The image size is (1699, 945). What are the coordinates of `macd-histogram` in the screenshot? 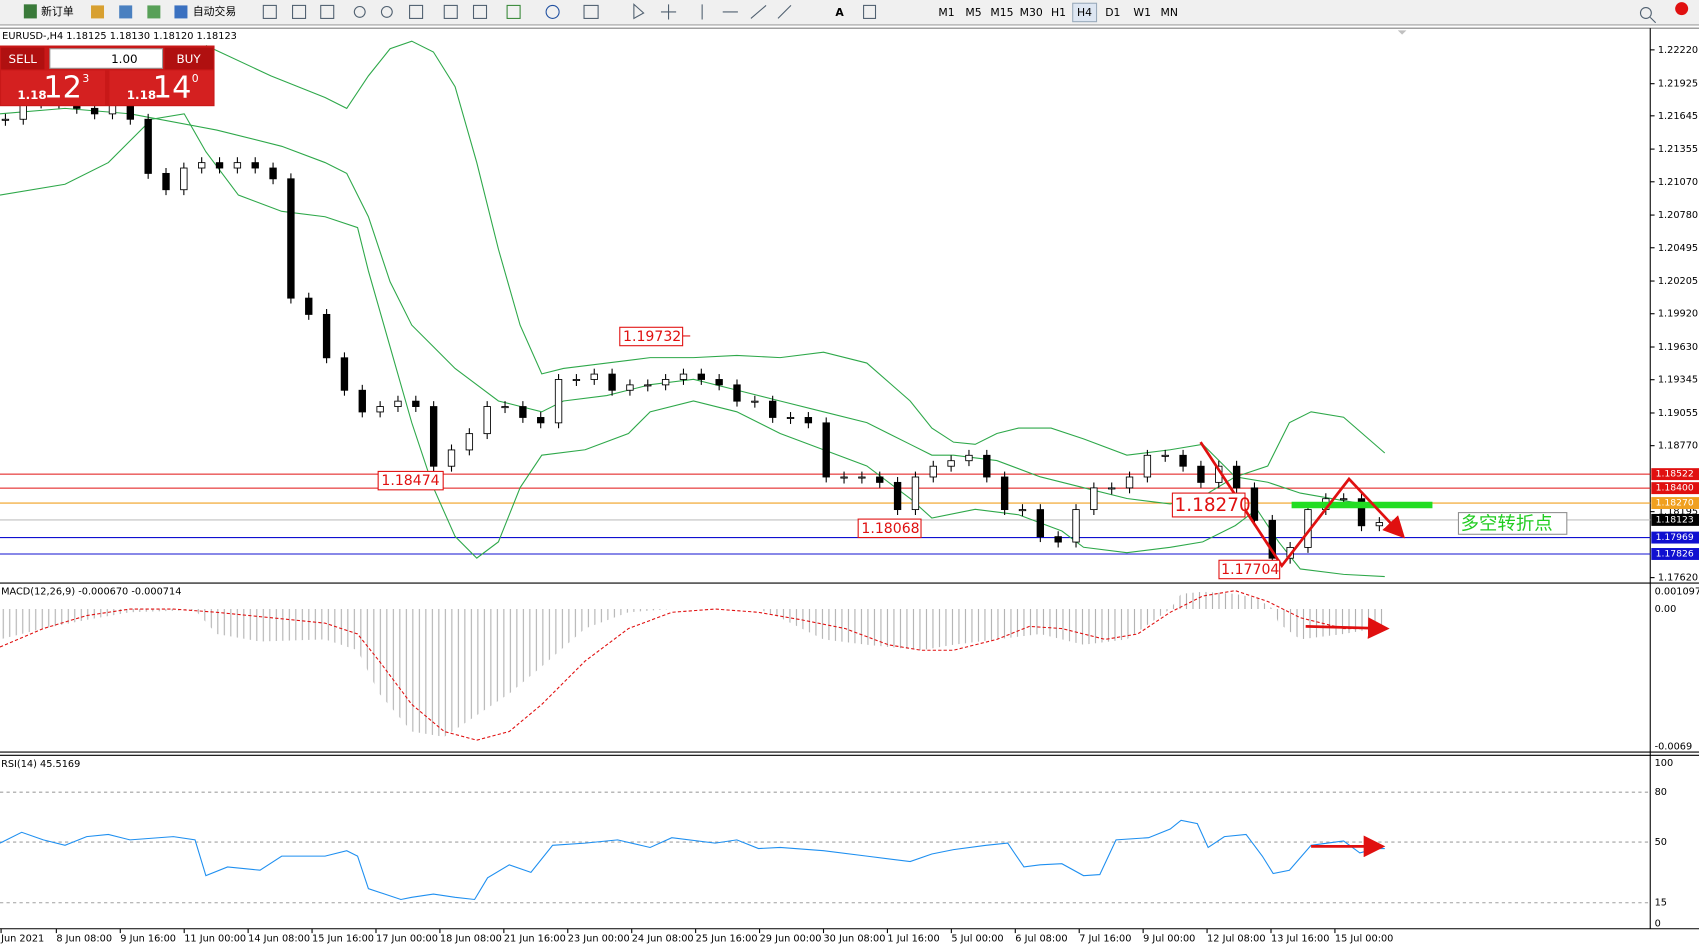 It's located at (693, 664).